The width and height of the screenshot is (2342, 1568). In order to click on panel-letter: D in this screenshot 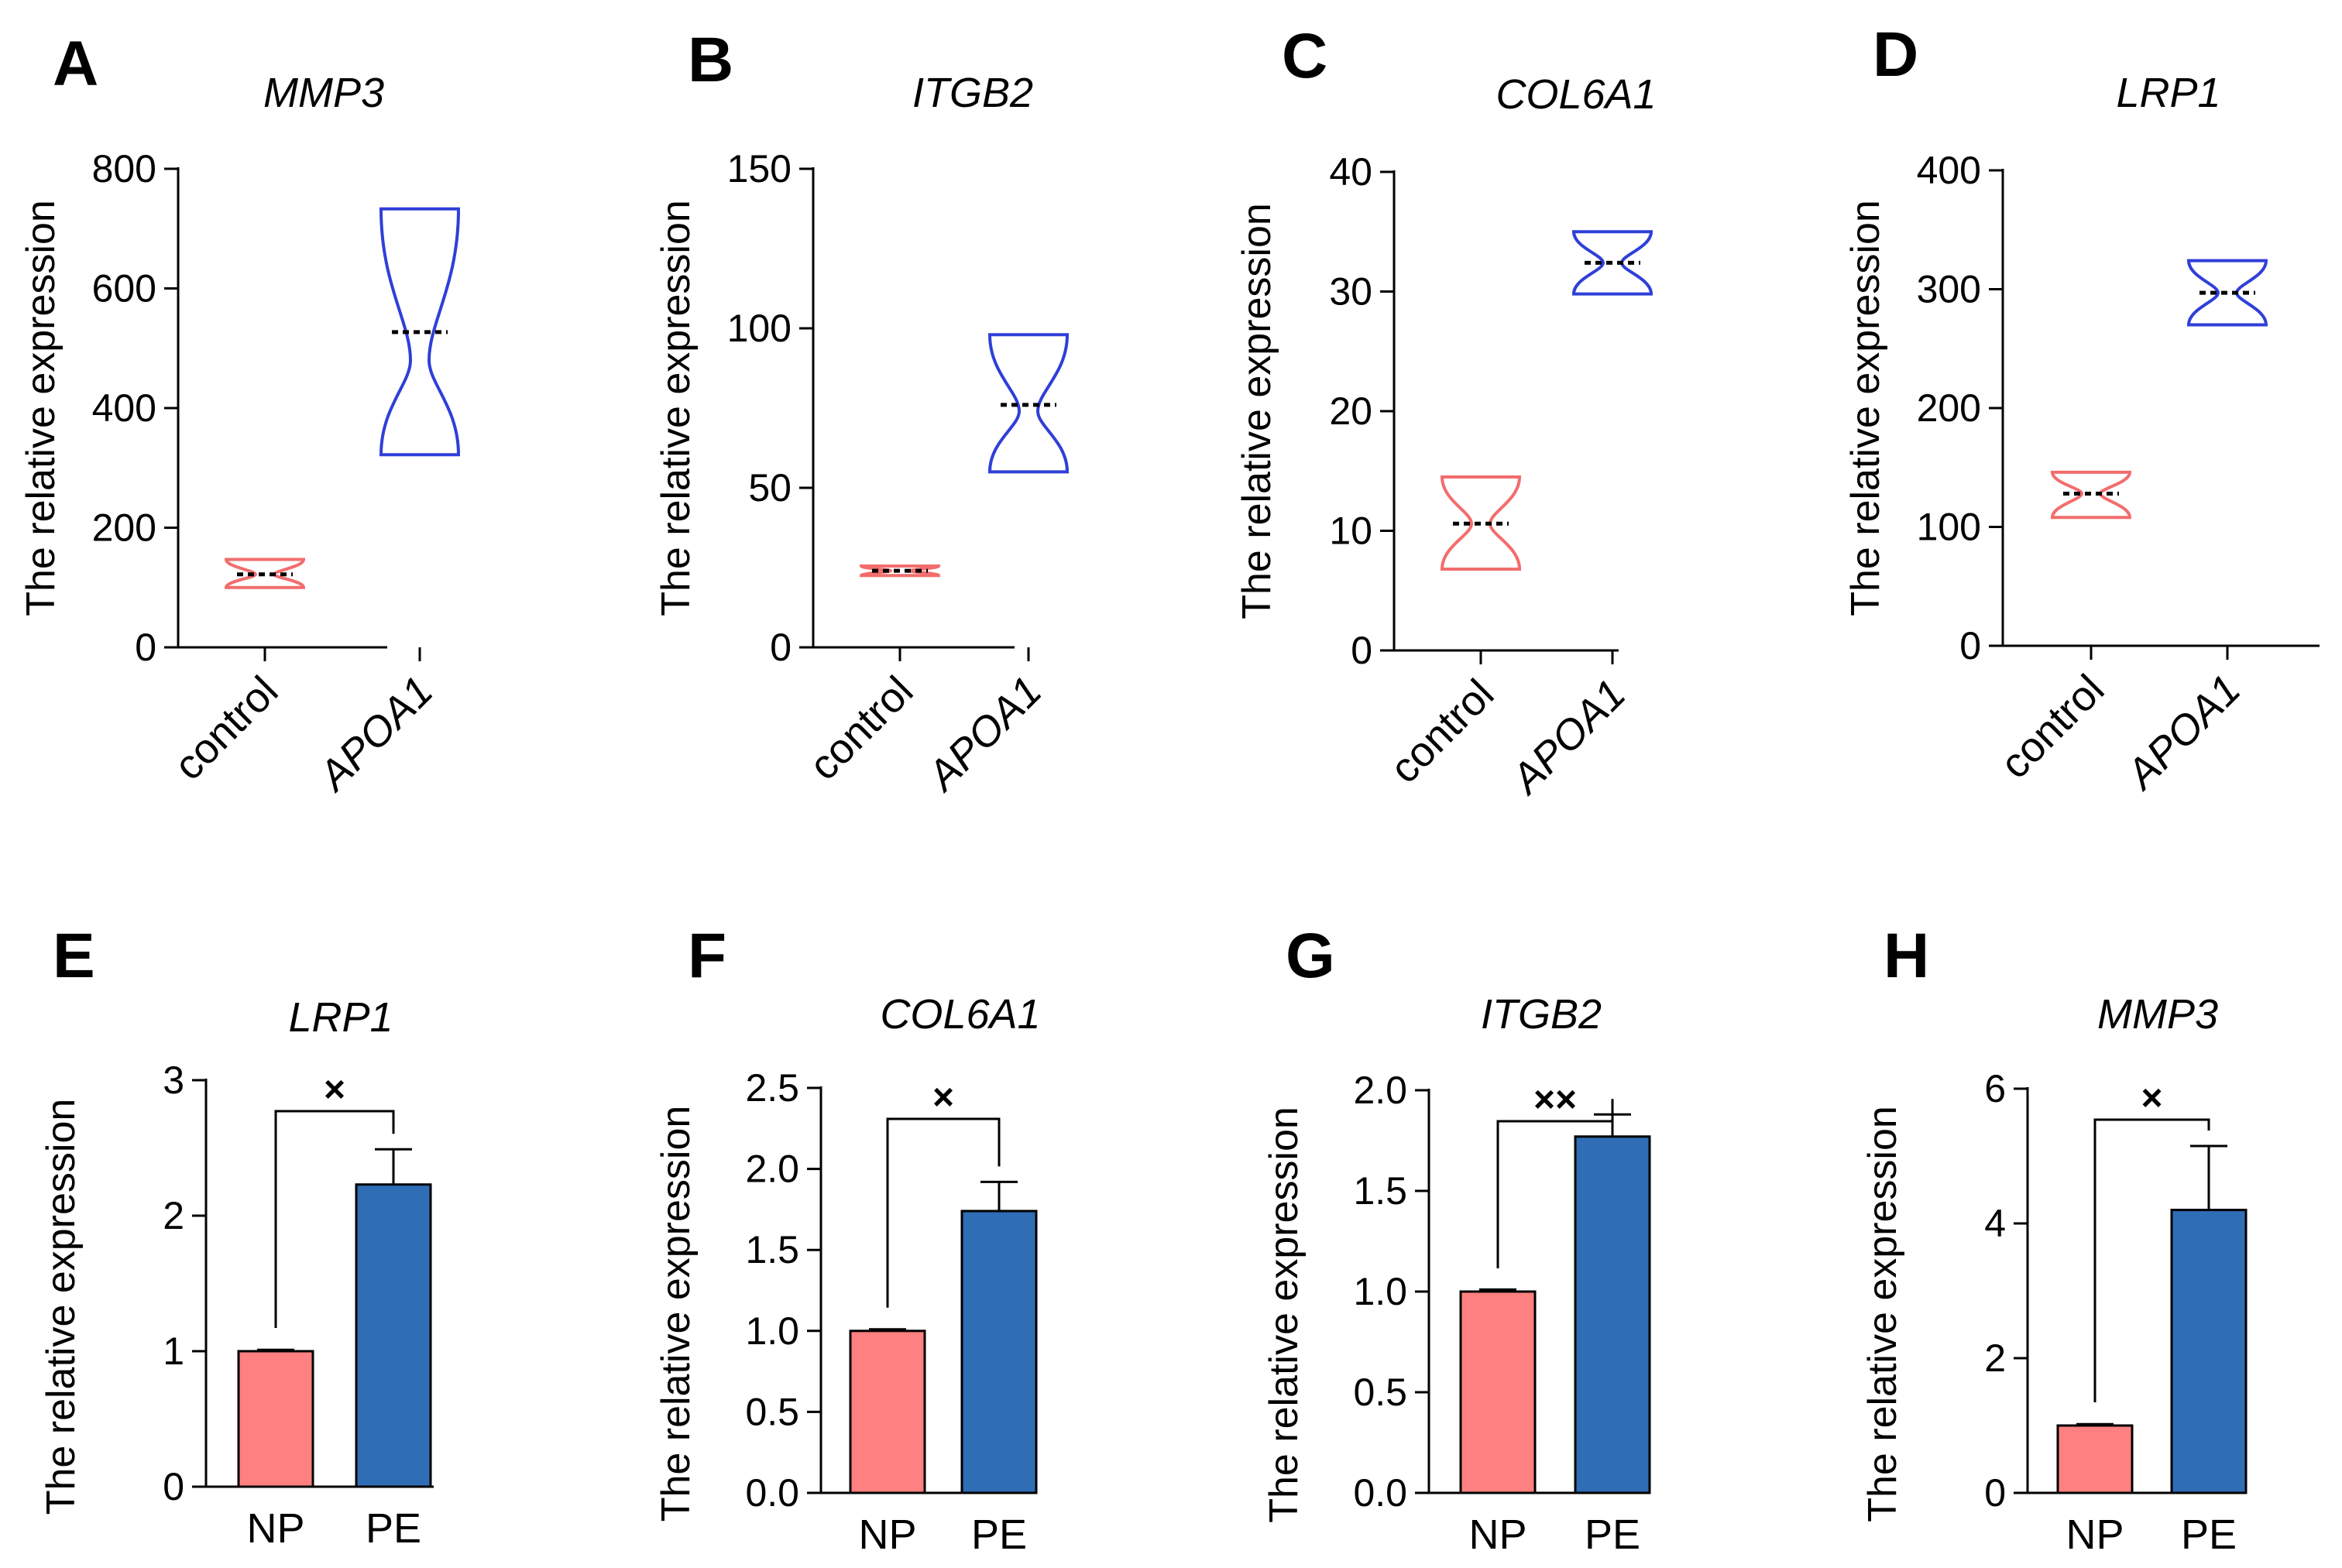, I will do `click(1895, 54)`.